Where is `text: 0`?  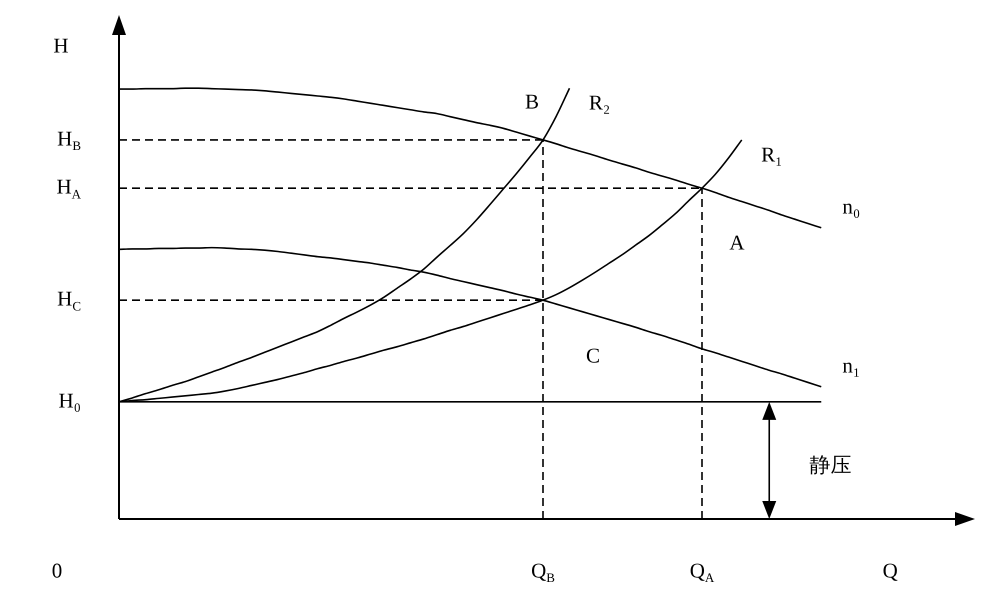 text: 0 is located at coordinates (57, 570).